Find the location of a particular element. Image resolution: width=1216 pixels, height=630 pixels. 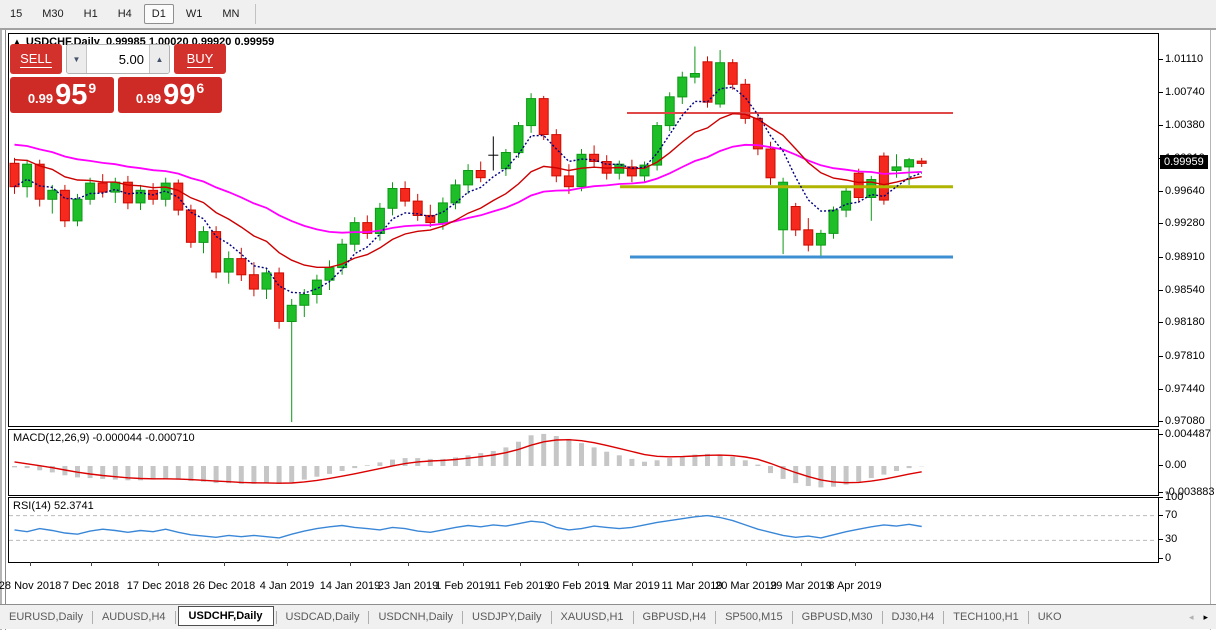

one-click-trading-panel: SELL ▼ 5.00 ▲ BUY 0.99 95 9 0.99 99 6 is located at coordinates (118, 78).